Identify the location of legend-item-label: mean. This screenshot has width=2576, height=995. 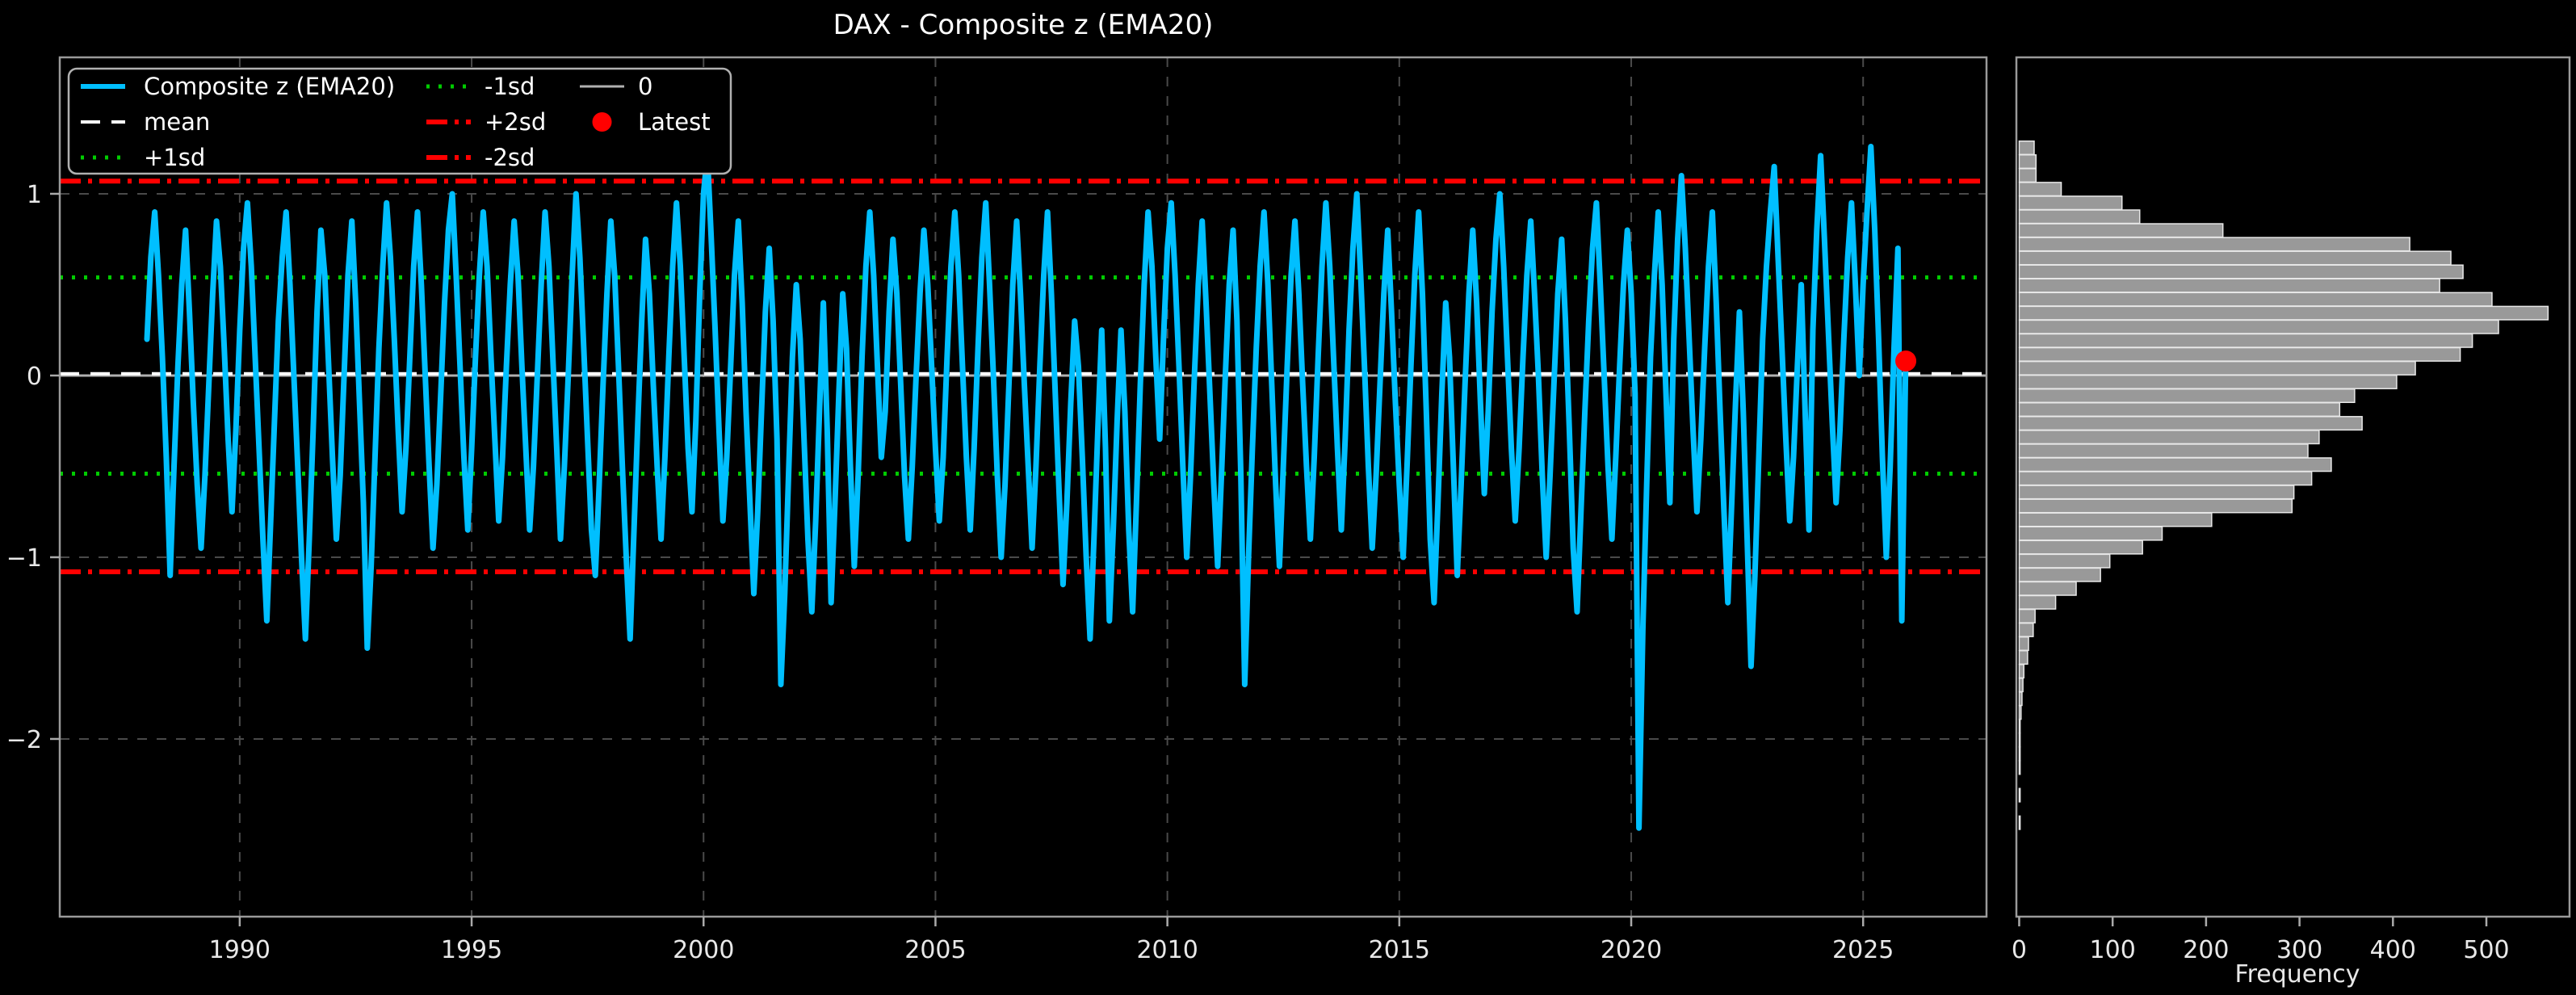
(177, 122).